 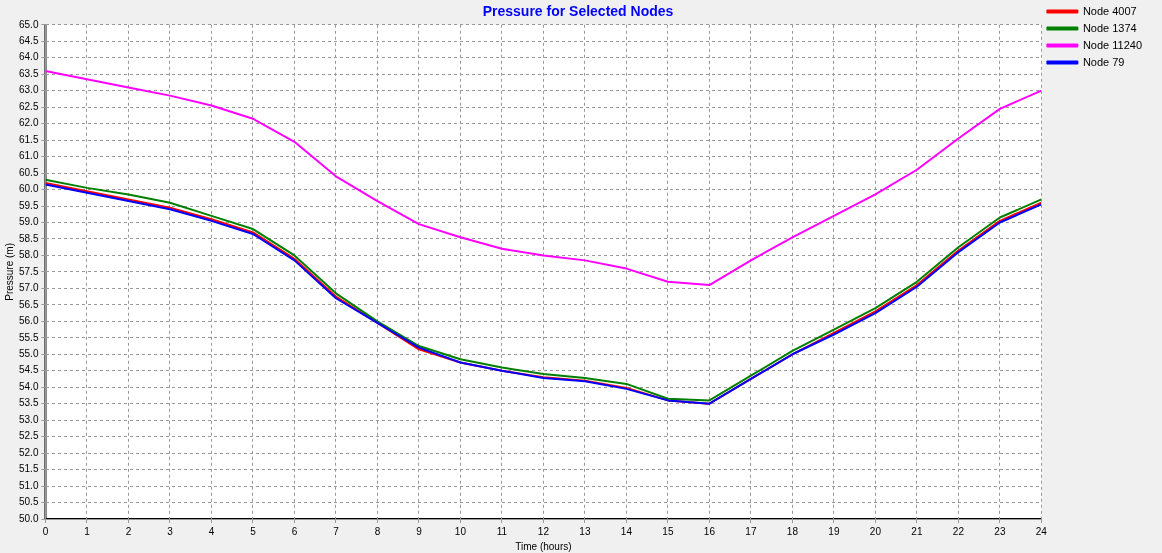 What do you see at coordinates (28, 518) in the screenshot?
I see `y-tick-label: 50.0` at bounding box center [28, 518].